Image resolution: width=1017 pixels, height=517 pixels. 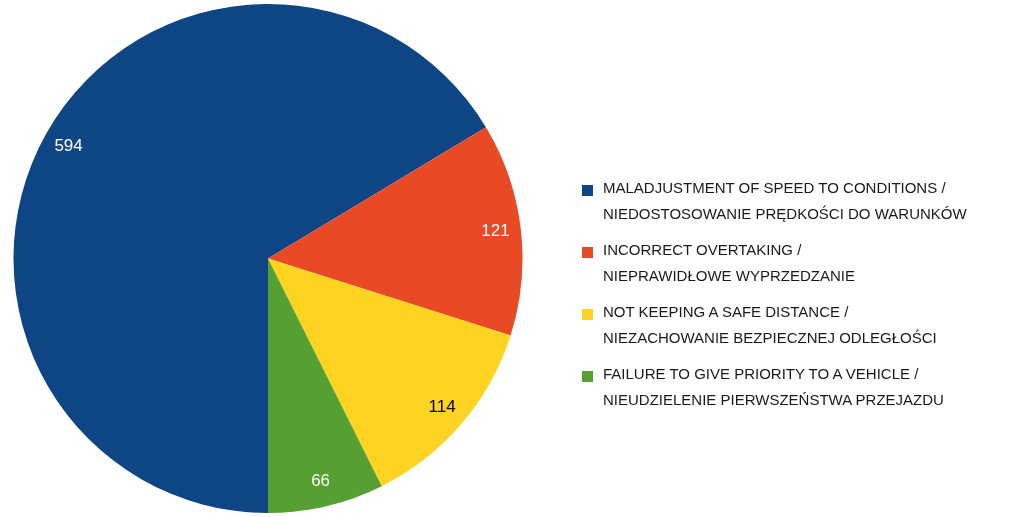 What do you see at coordinates (770, 325) in the screenshot?
I see `legend-label: NOT KEEPING A SAFE DISTANCE / NIEZACHOWANIE BEZPIECZNEJ ODLEGŁOŚCI` at bounding box center [770, 325].